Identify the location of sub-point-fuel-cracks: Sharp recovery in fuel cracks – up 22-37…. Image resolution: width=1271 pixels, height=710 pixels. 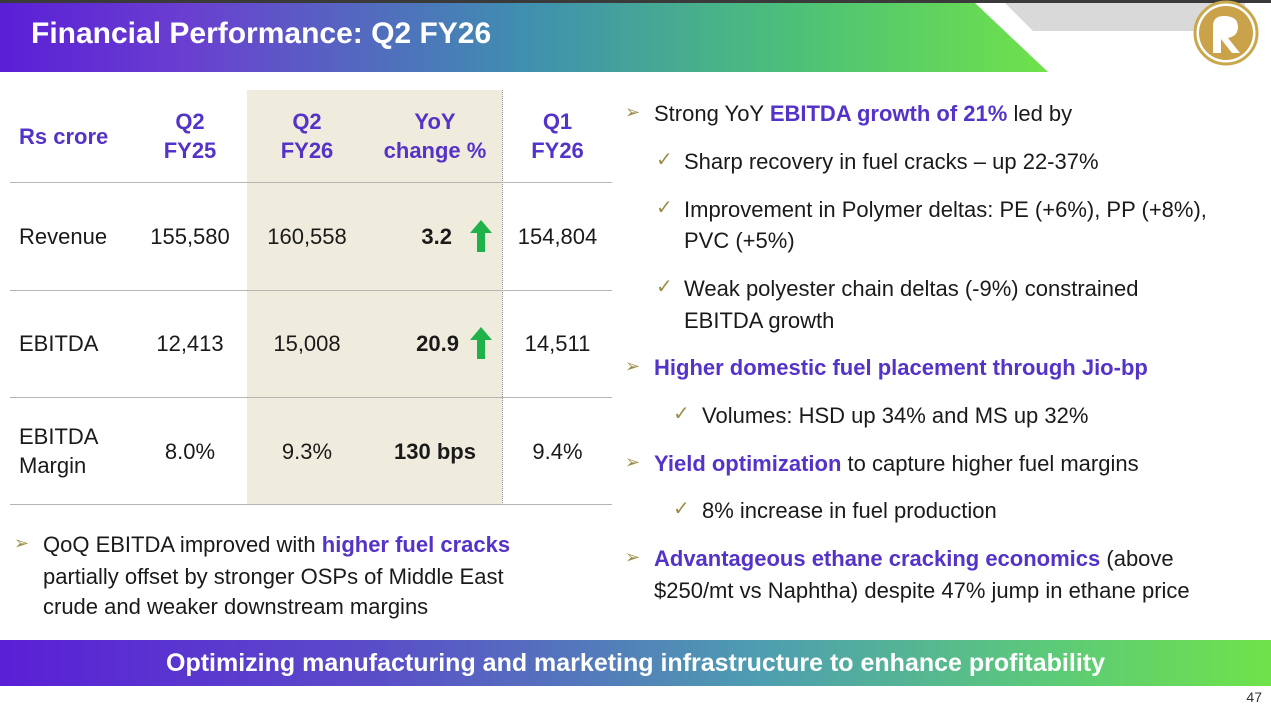
(891, 161).